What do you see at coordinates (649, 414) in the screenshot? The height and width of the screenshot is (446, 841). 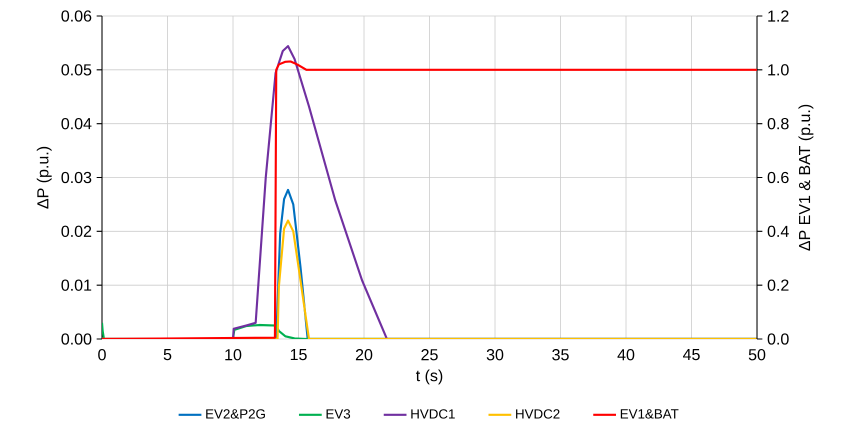 I see `legend-label: EV1&BAT` at bounding box center [649, 414].